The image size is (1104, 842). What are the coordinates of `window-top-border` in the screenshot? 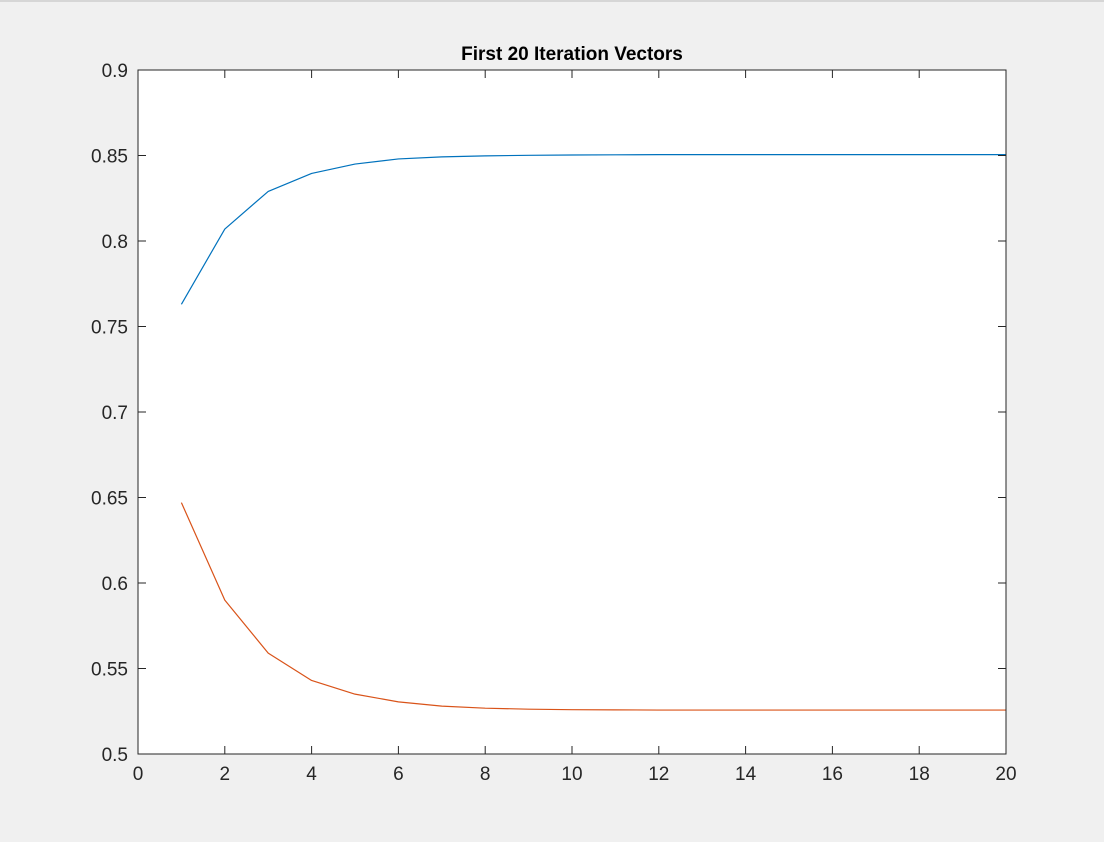 It's located at (552, 1).